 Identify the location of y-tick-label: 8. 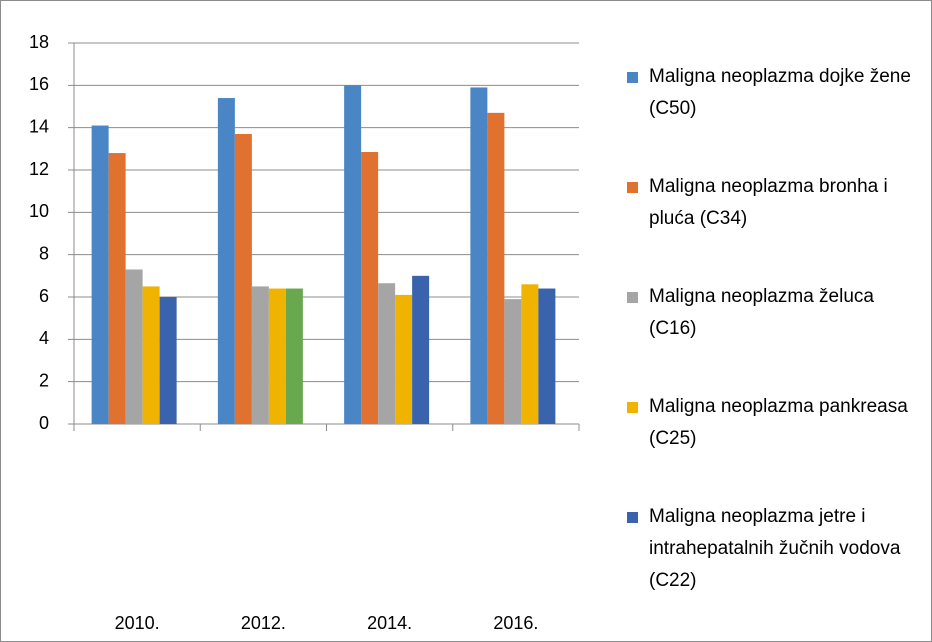
(44, 253).